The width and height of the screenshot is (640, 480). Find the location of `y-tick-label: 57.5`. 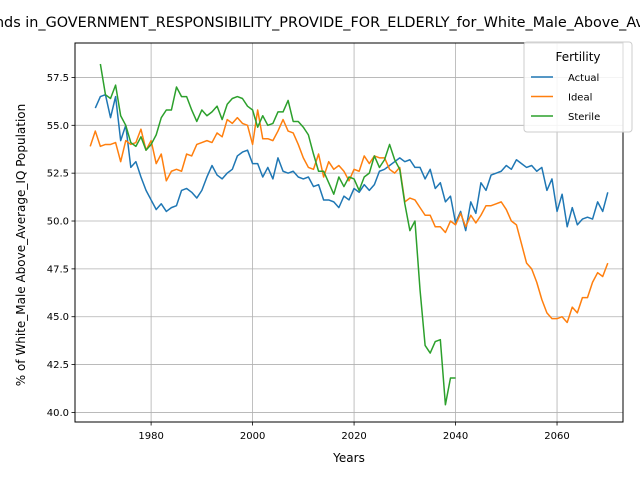

y-tick-label: 57.5 is located at coordinates (58, 78).